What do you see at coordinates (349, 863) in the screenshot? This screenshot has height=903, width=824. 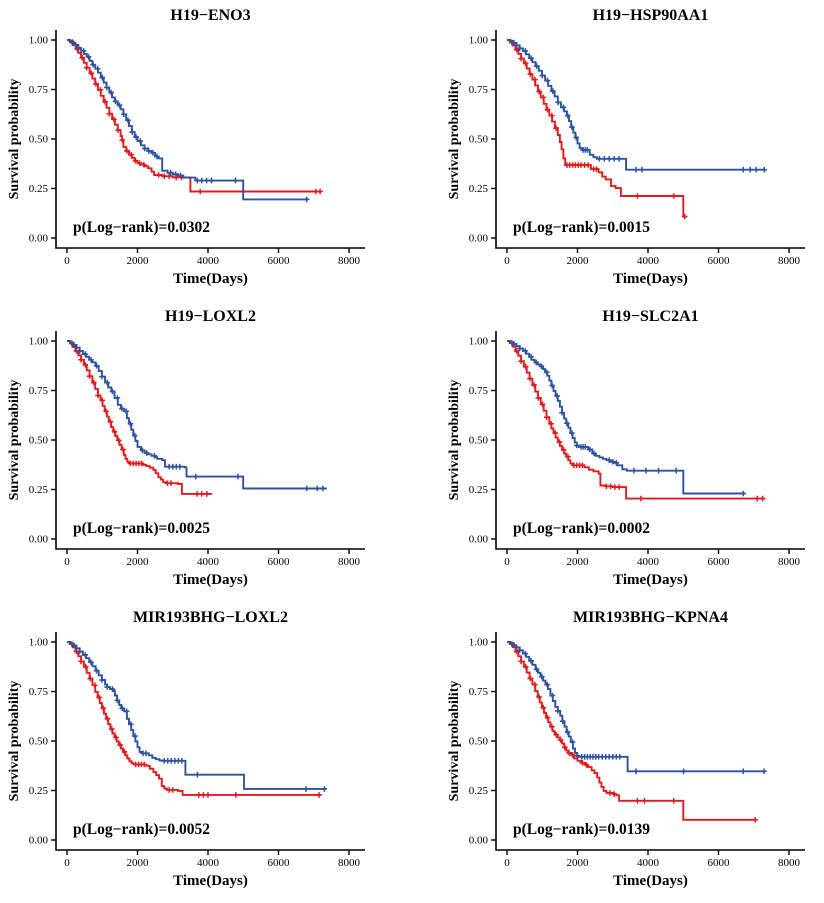 I see `x-tick-label: 8000` at bounding box center [349, 863].